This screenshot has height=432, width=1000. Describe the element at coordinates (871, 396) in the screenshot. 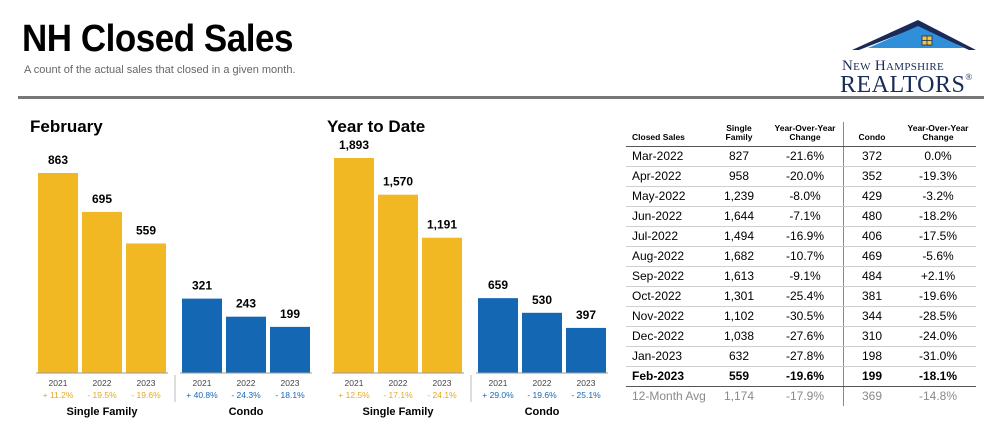

I see `table-cell: 369` at that location.